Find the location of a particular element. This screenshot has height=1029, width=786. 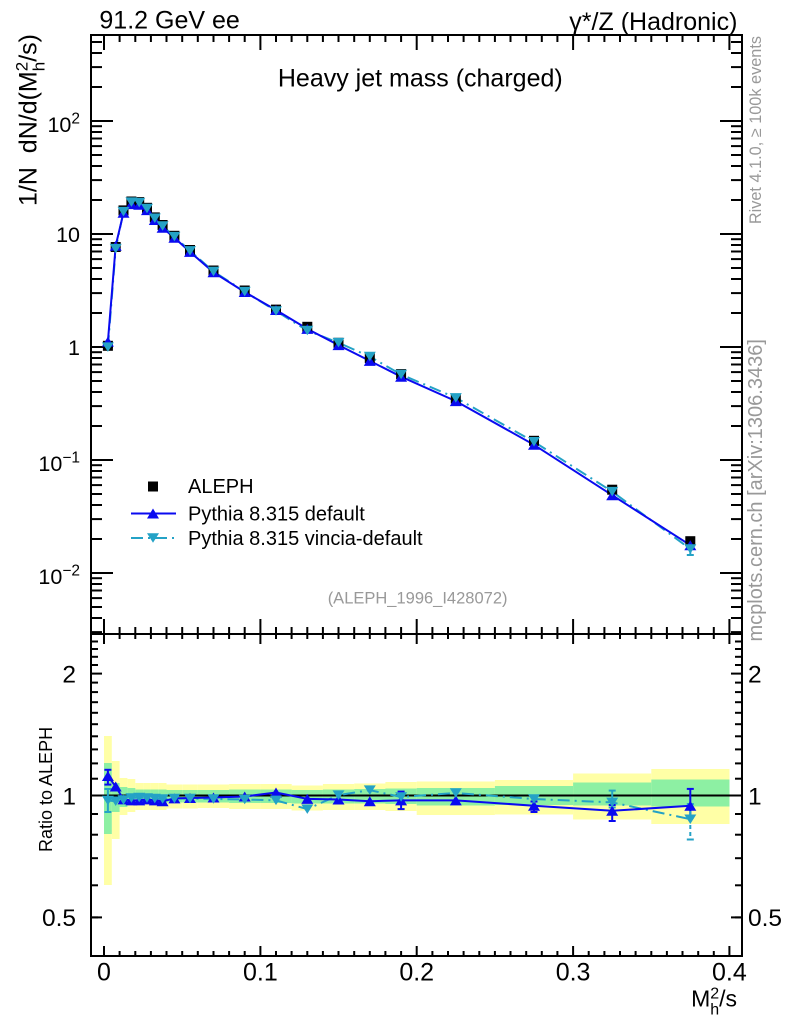

svg-text: ALEPH is located at coordinates (221, 487).